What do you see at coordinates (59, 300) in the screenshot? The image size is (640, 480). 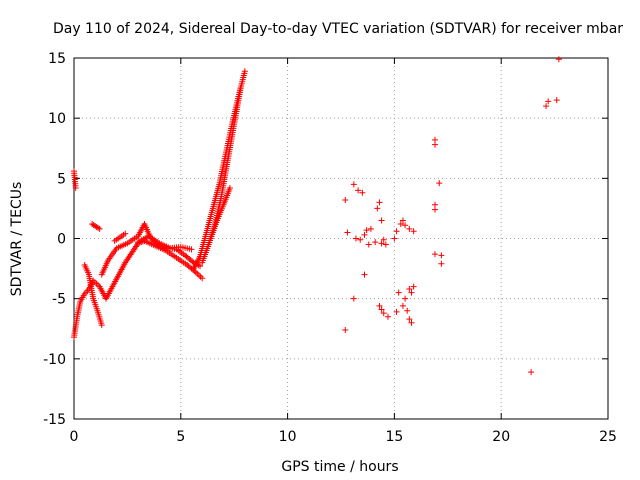 I see `y-tick-label: -5` at bounding box center [59, 300].